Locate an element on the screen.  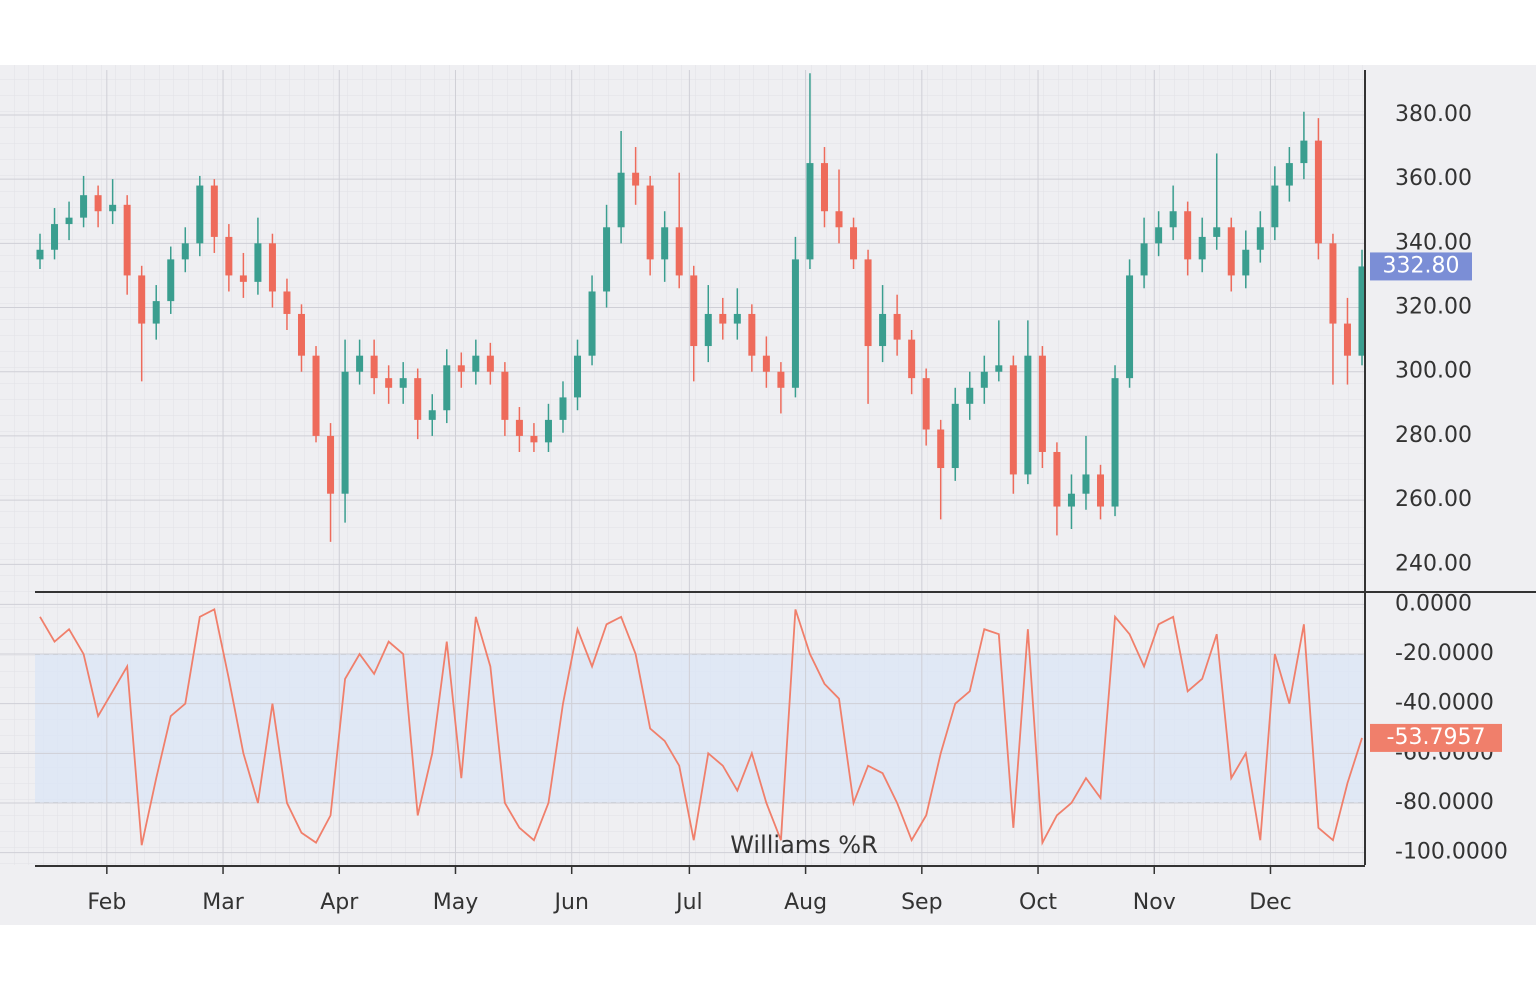
y-tick-label: 300.00 is located at coordinates (1433, 371).